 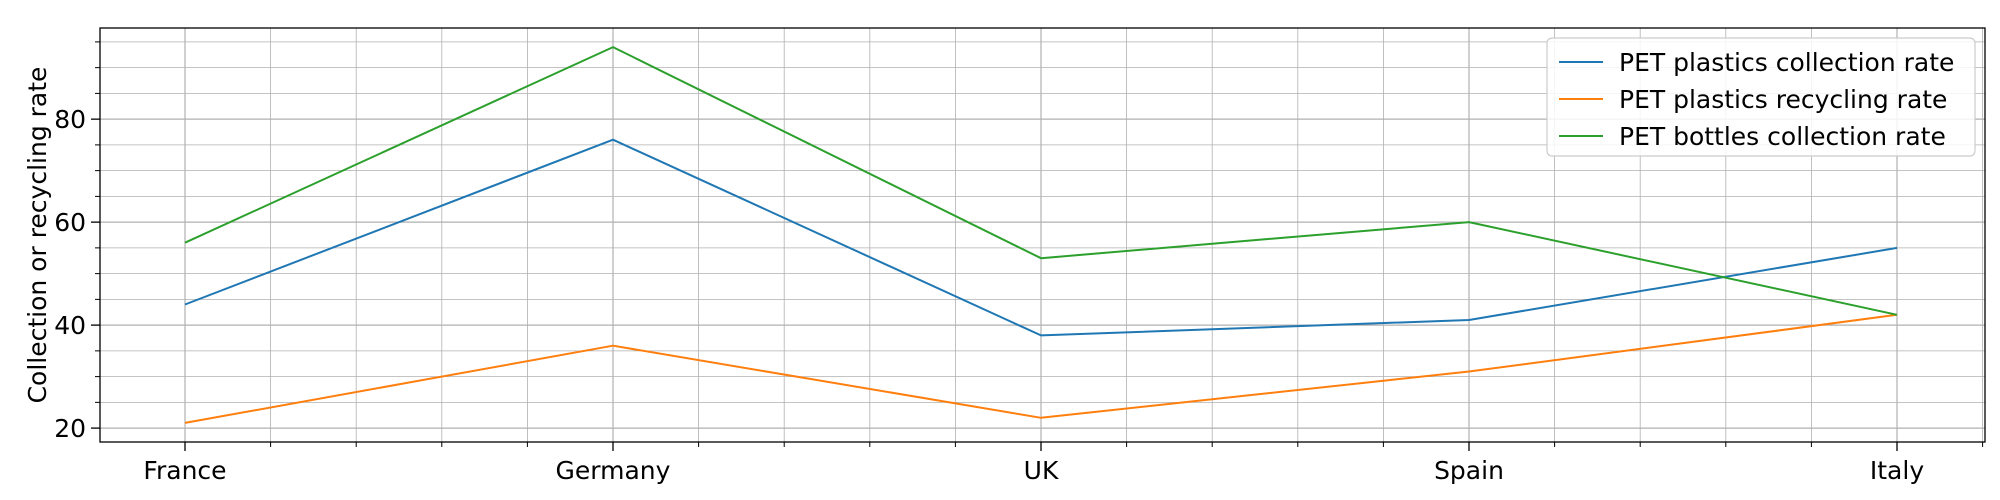 What do you see at coordinates (1041, 470) in the screenshot?
I see `x-tick-label: UK` at bounding box center [1041, 470].